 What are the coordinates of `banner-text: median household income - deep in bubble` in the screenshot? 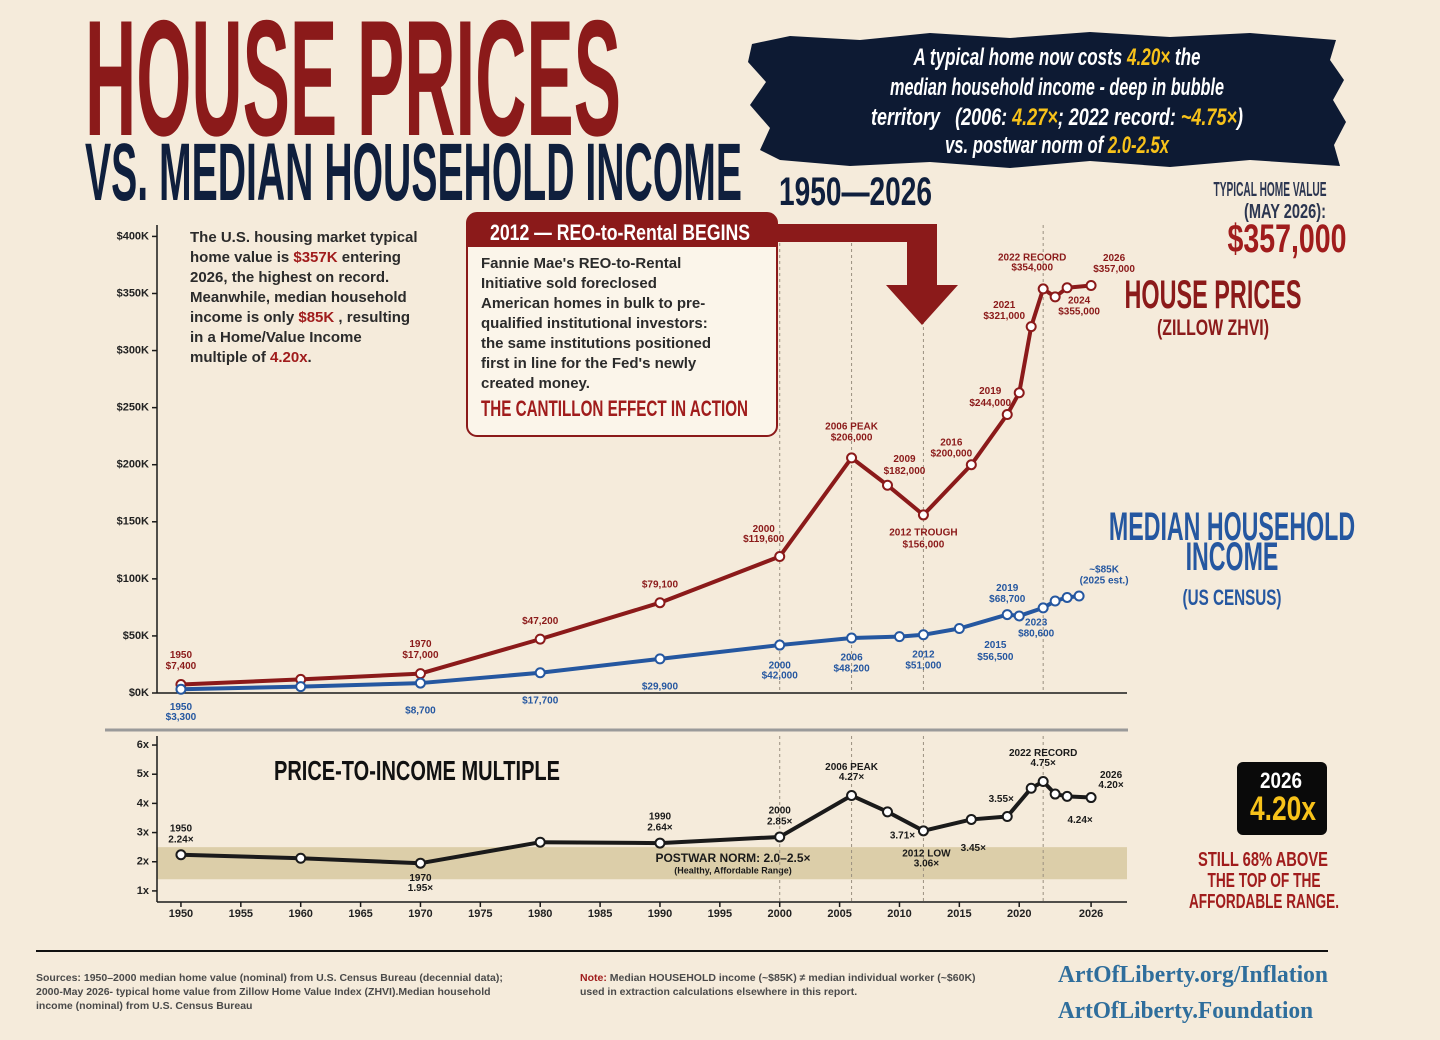 It's located at (1057, 87).